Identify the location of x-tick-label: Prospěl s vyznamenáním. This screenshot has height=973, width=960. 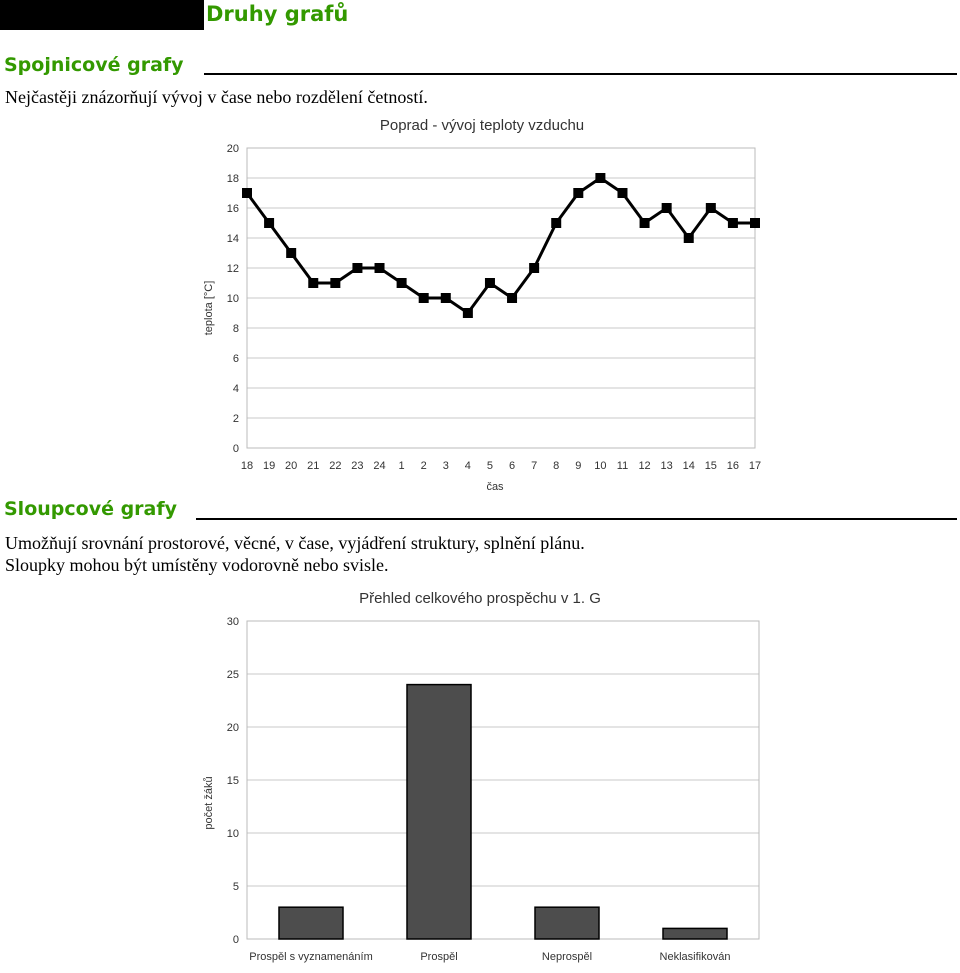
(311, 957).